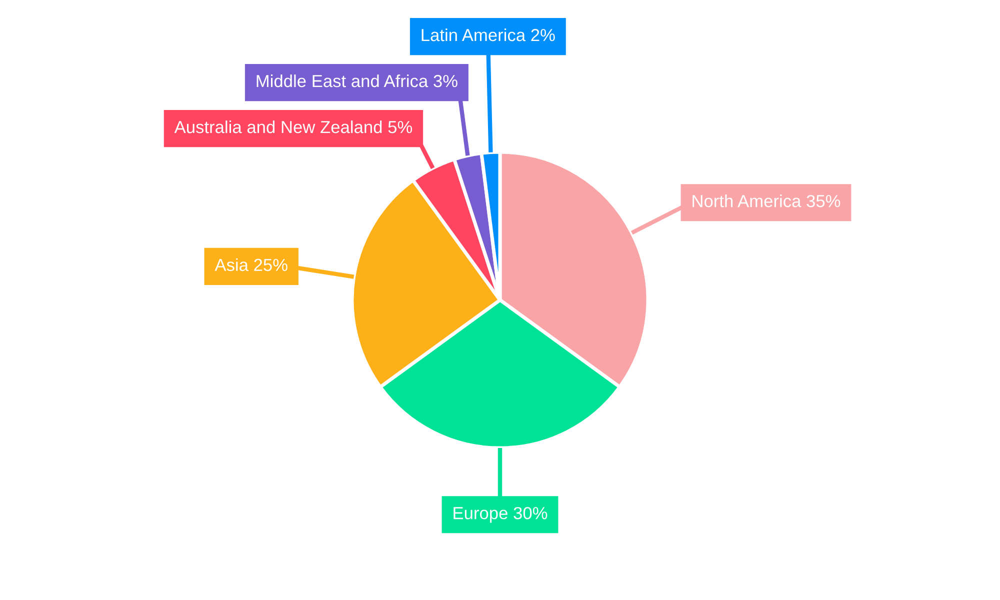 The width and height of the screenshot is (1000, 600). Describe the element at coordinates (501, 514) in the screenshot. I see `slice-label: Europe 30%` at that location.